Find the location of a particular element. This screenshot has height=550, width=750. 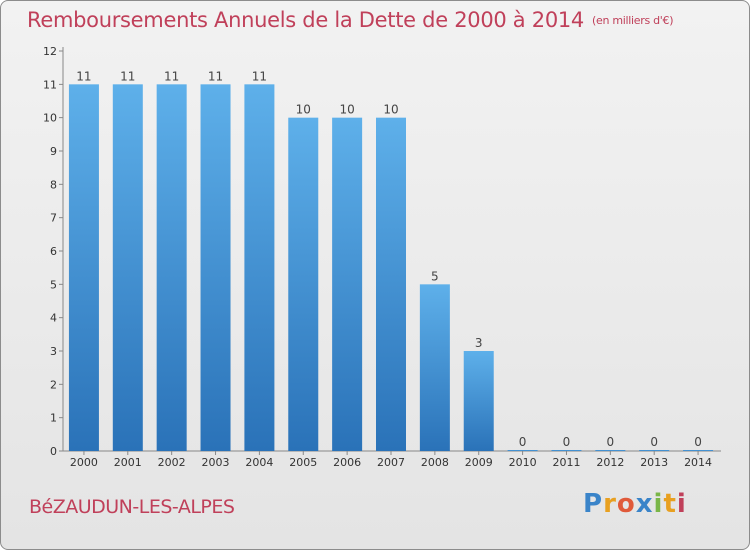

y-tick-label: 2 is located at coordinates (53, 384).